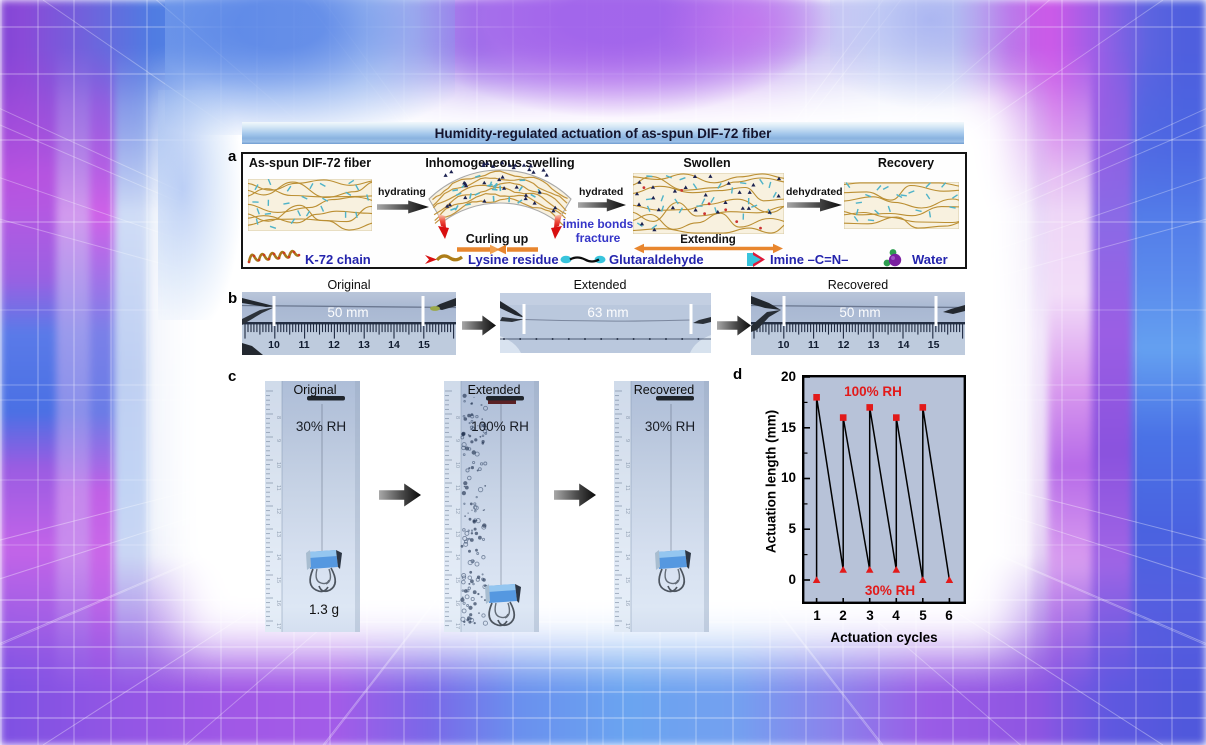 This screenshot has height=745, width=1206. I want to click on svg-text: Water, so click(930, 259).